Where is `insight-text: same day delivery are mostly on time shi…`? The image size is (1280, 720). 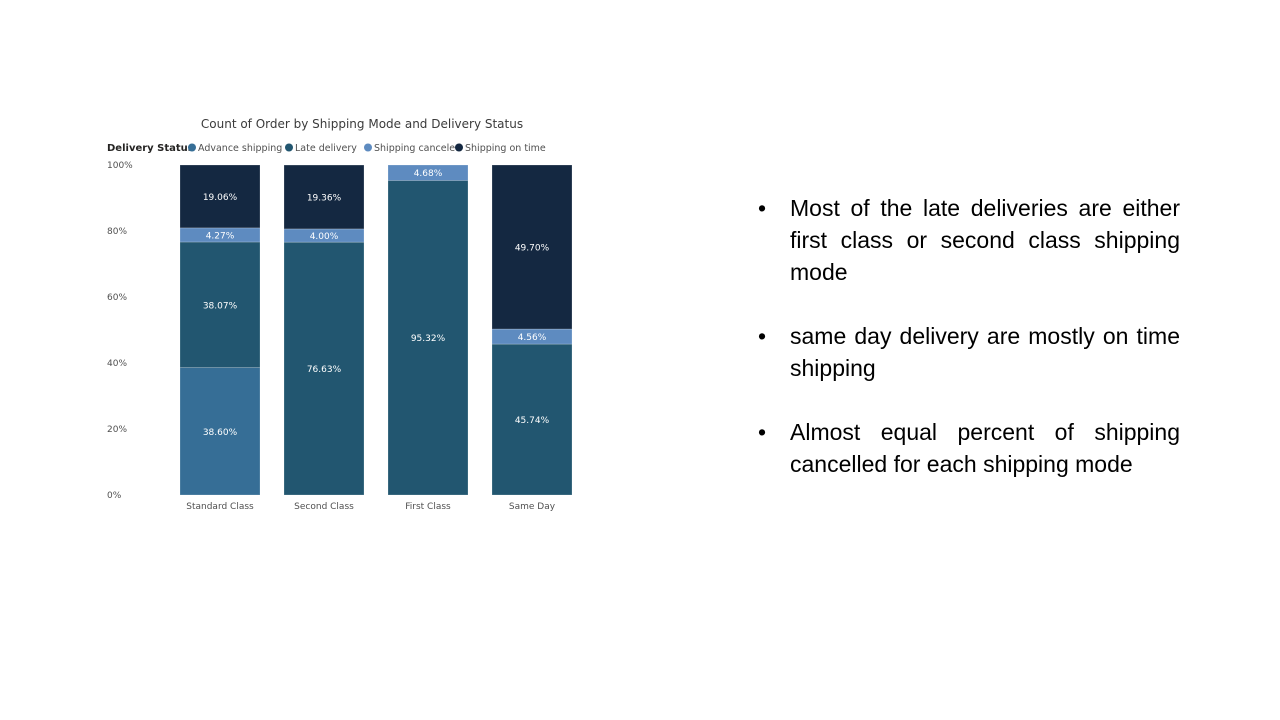
insight-text: same day delivery are mostly on time shi… is located at coordinates (985, 352).